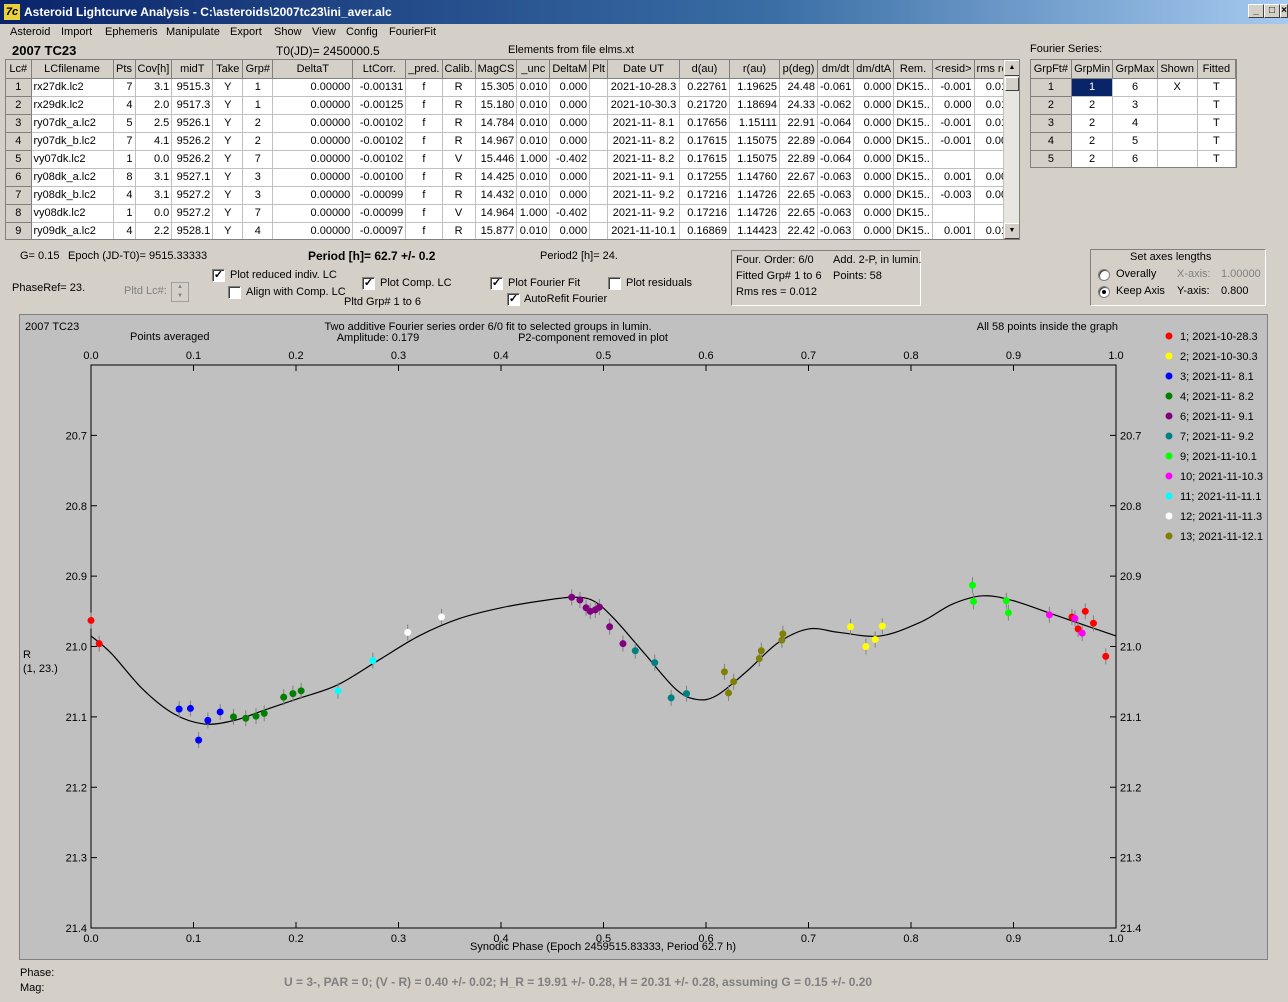  I want to click on overally-radio, so click(1104, 275).